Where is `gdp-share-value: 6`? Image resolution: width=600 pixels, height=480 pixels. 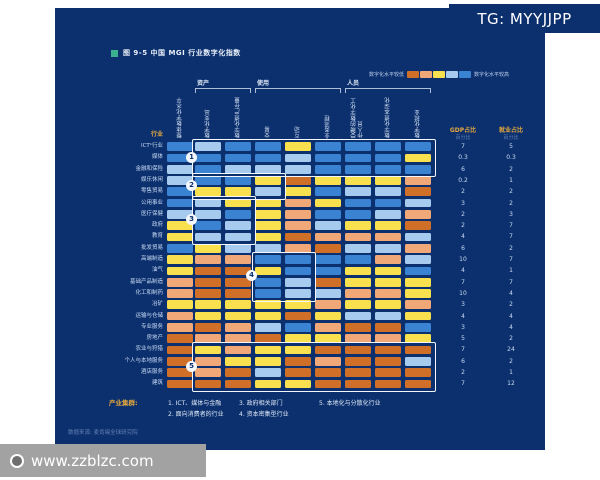
gdp-share-value: 6 is located at coordinates (463, 361).